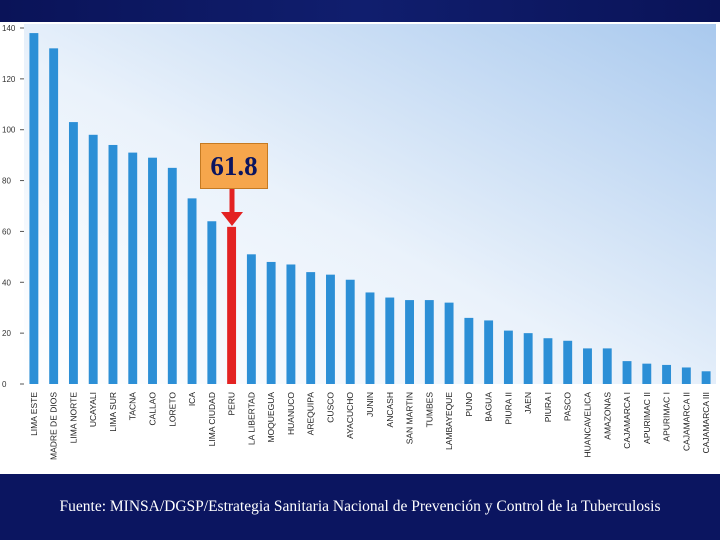  I want to click on x-tick-label: SAN MARTIN, so click(410, 418).